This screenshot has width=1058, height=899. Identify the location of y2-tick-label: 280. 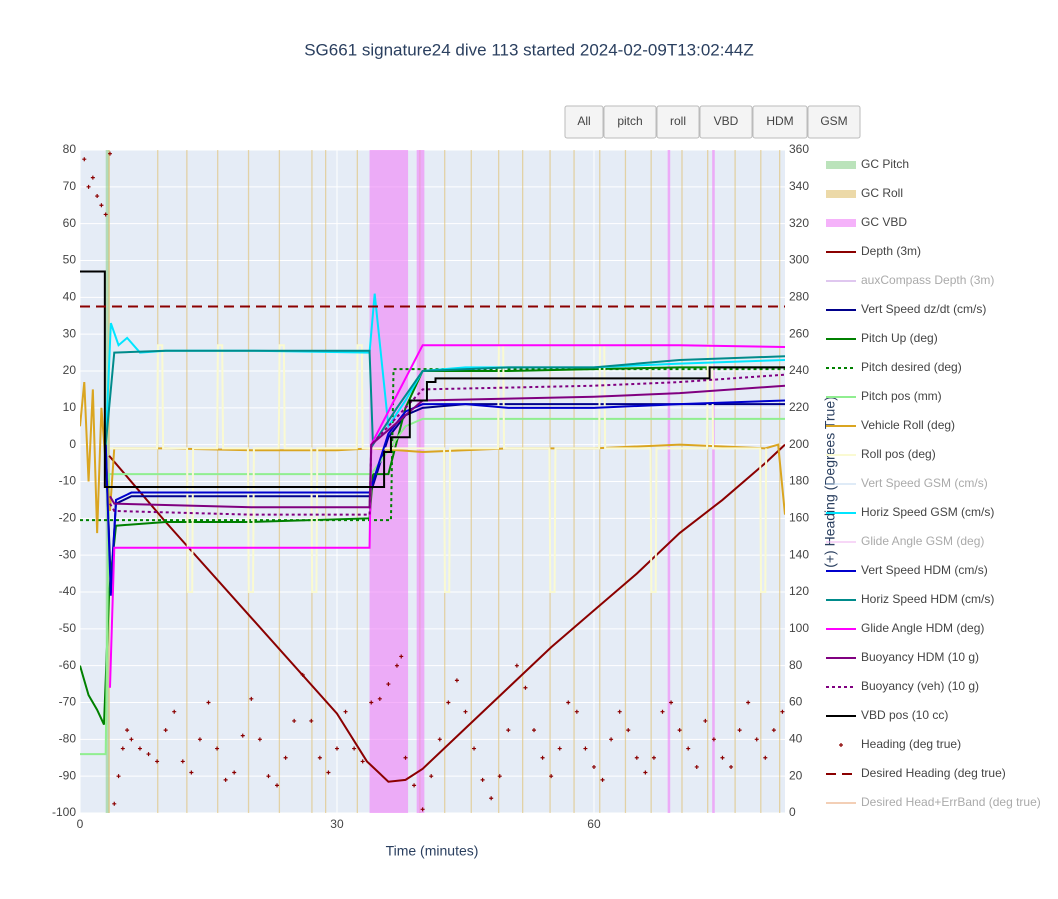
(799, 297).